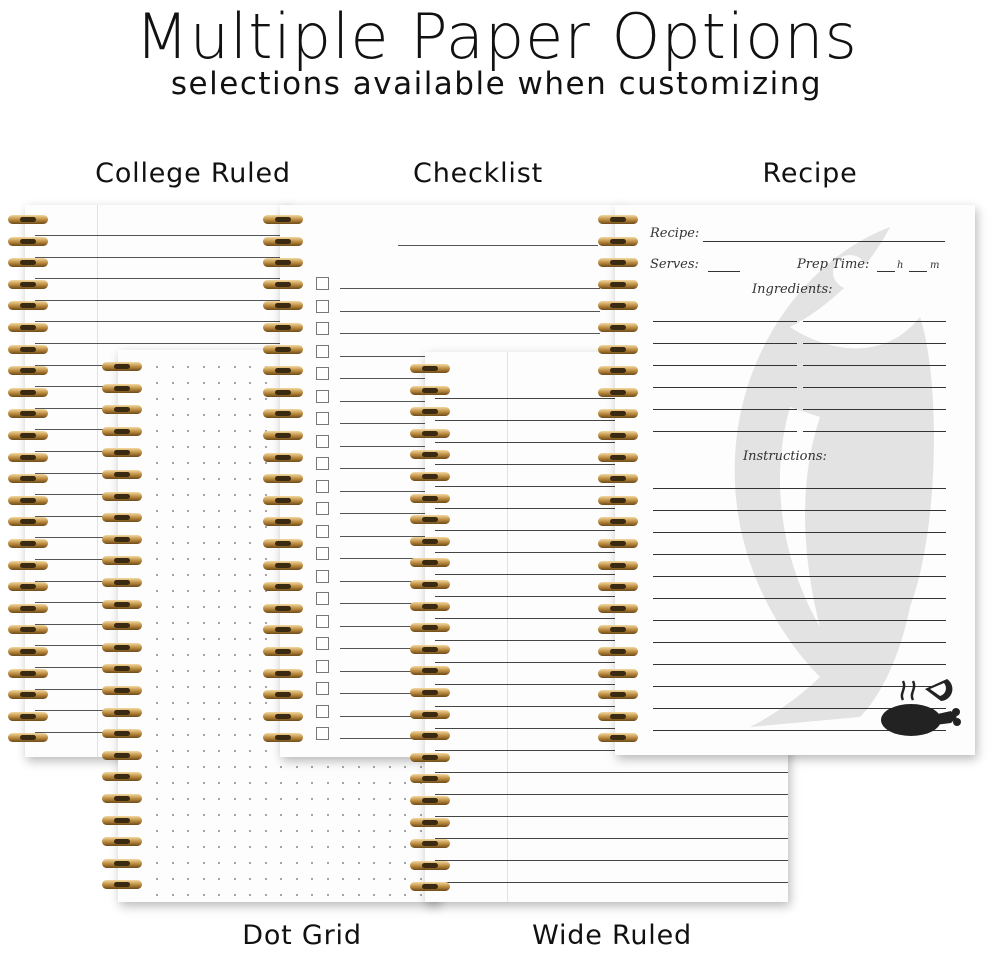  What do you see at coordinates (470, 333) in the screenshot?
I see `checklist-line` at bounding box center [470, 333].